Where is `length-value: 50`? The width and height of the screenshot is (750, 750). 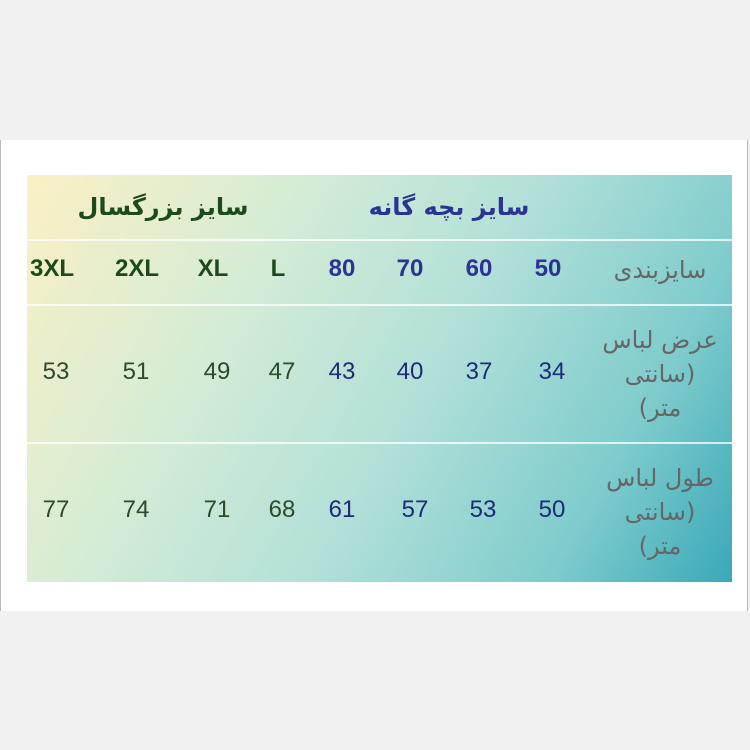
length-value: 50 is located at coordinates (552, 509).